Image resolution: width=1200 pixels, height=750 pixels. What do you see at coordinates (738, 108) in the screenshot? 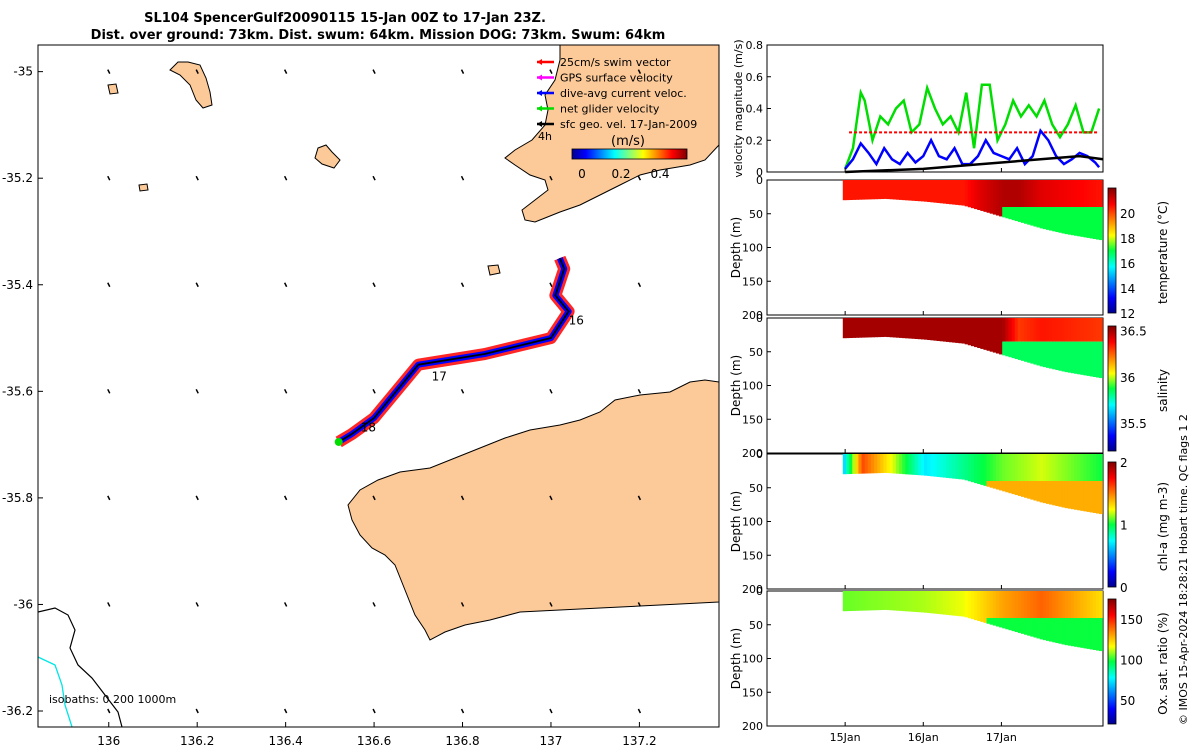
I see `velocity-y-axis-label: velocity magnitude (m/s)` at bounding box center [738, 108].